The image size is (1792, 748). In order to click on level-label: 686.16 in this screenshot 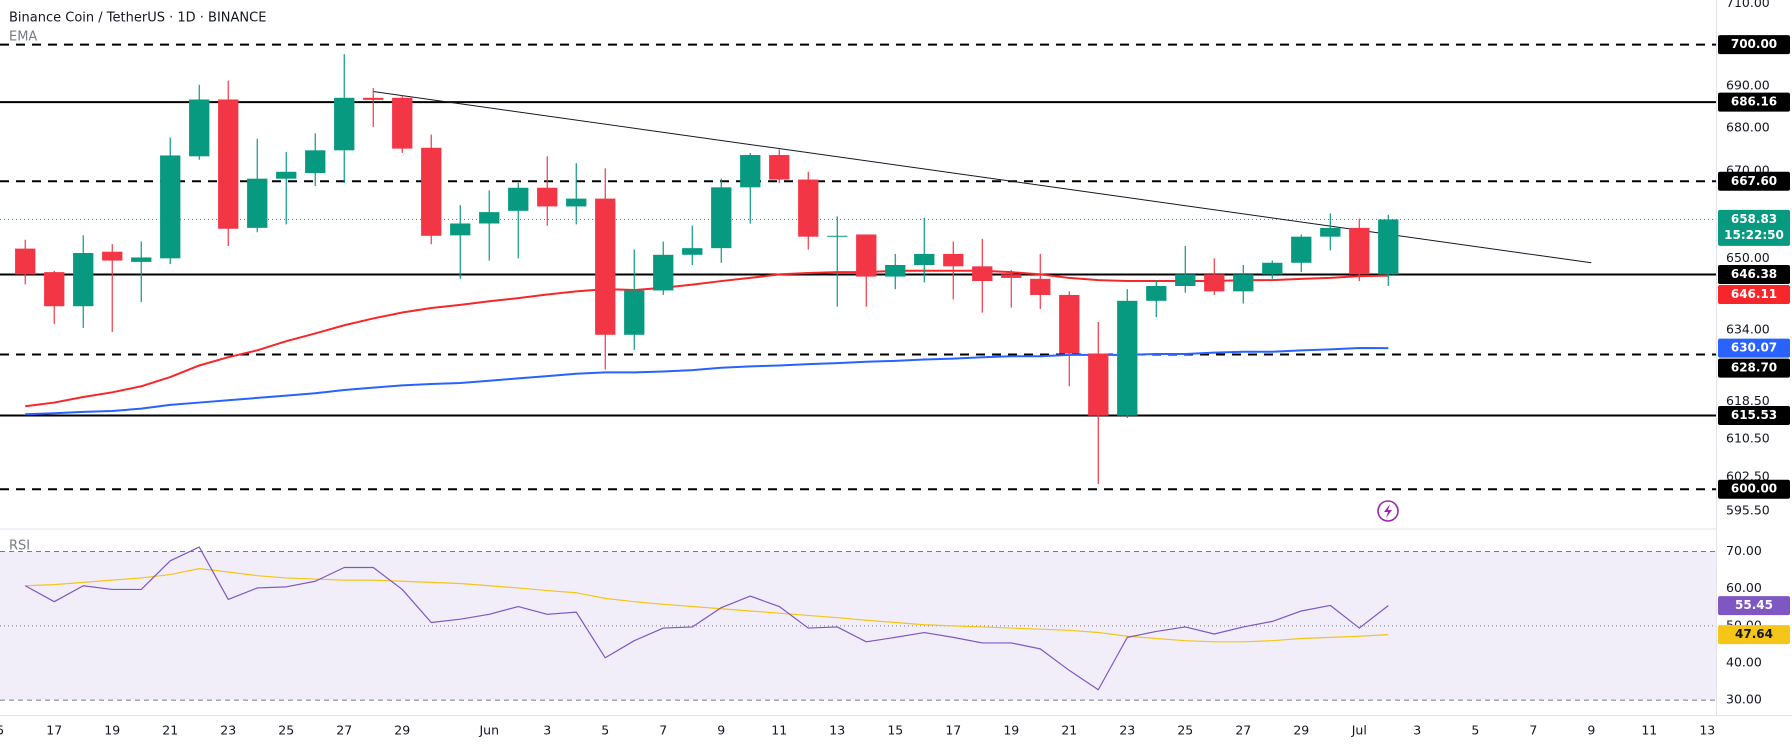, I will do `click(1754, 102)`.